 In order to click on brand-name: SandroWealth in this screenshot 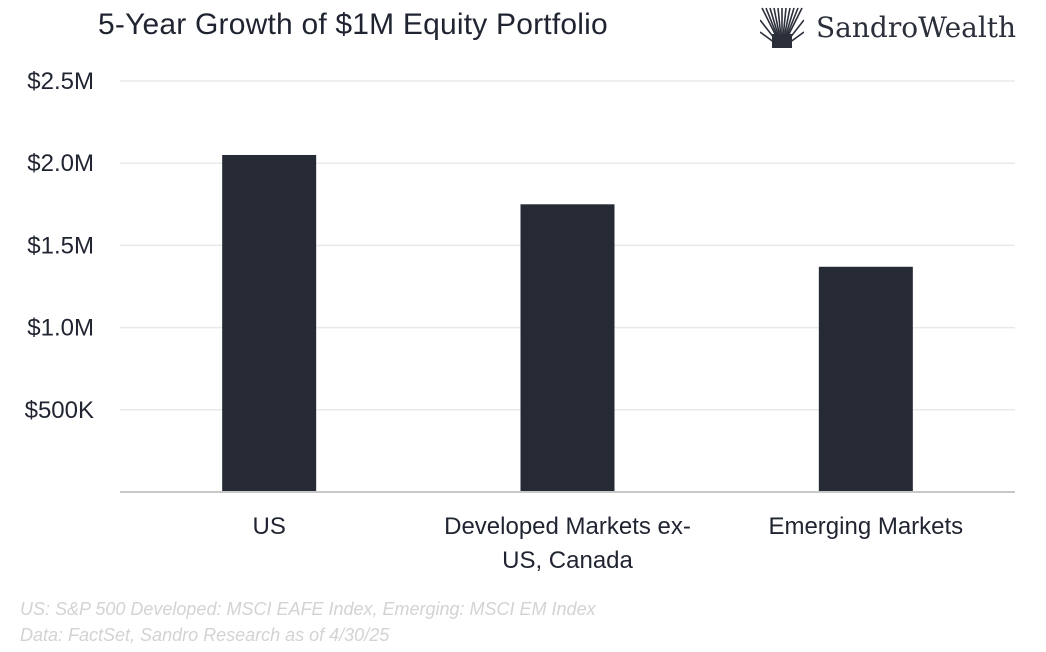, I will do `click(916, 27)`.